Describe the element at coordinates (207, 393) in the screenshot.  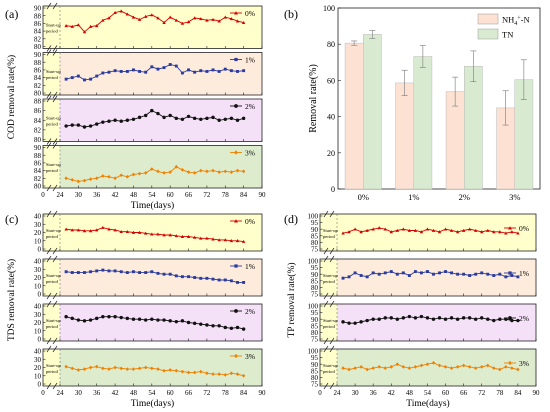
I see `x-tick-label: 72` at that location.